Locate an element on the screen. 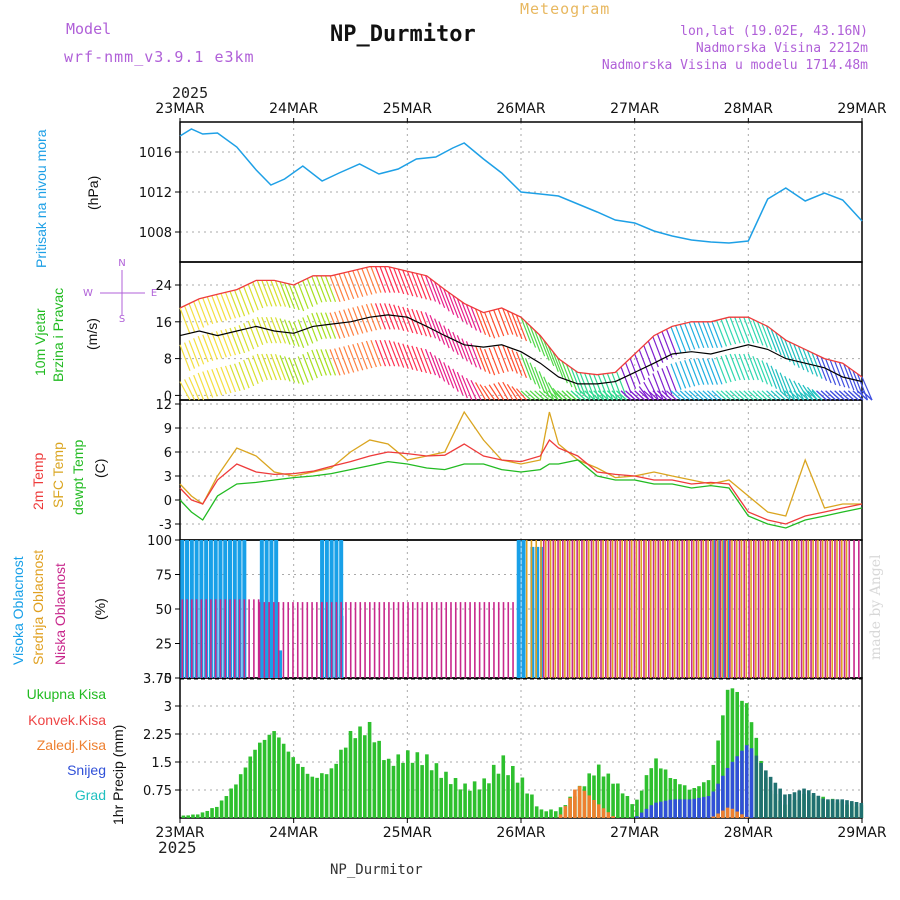  y-tick-label: 6 is located at coordinates (168, 453).